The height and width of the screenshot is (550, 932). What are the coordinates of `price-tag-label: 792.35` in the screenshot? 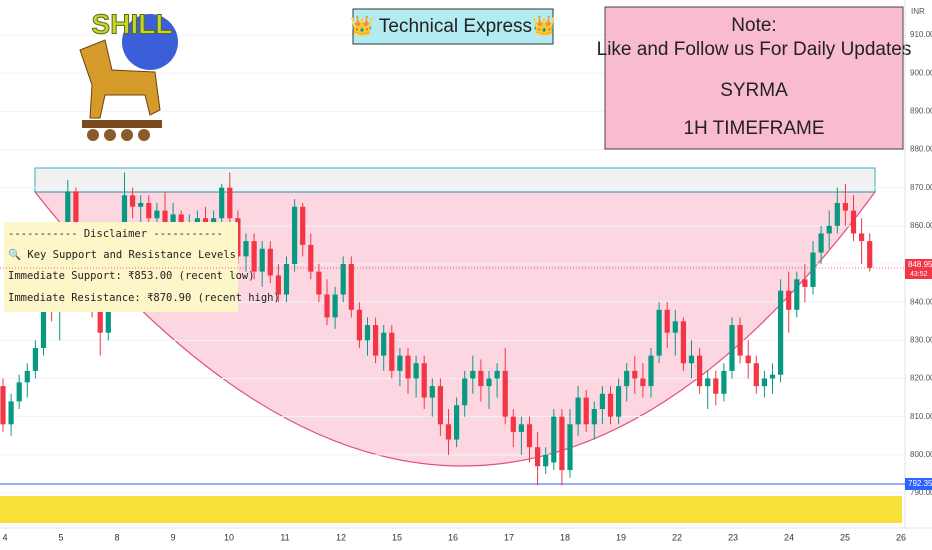 It's located at (920, 483).